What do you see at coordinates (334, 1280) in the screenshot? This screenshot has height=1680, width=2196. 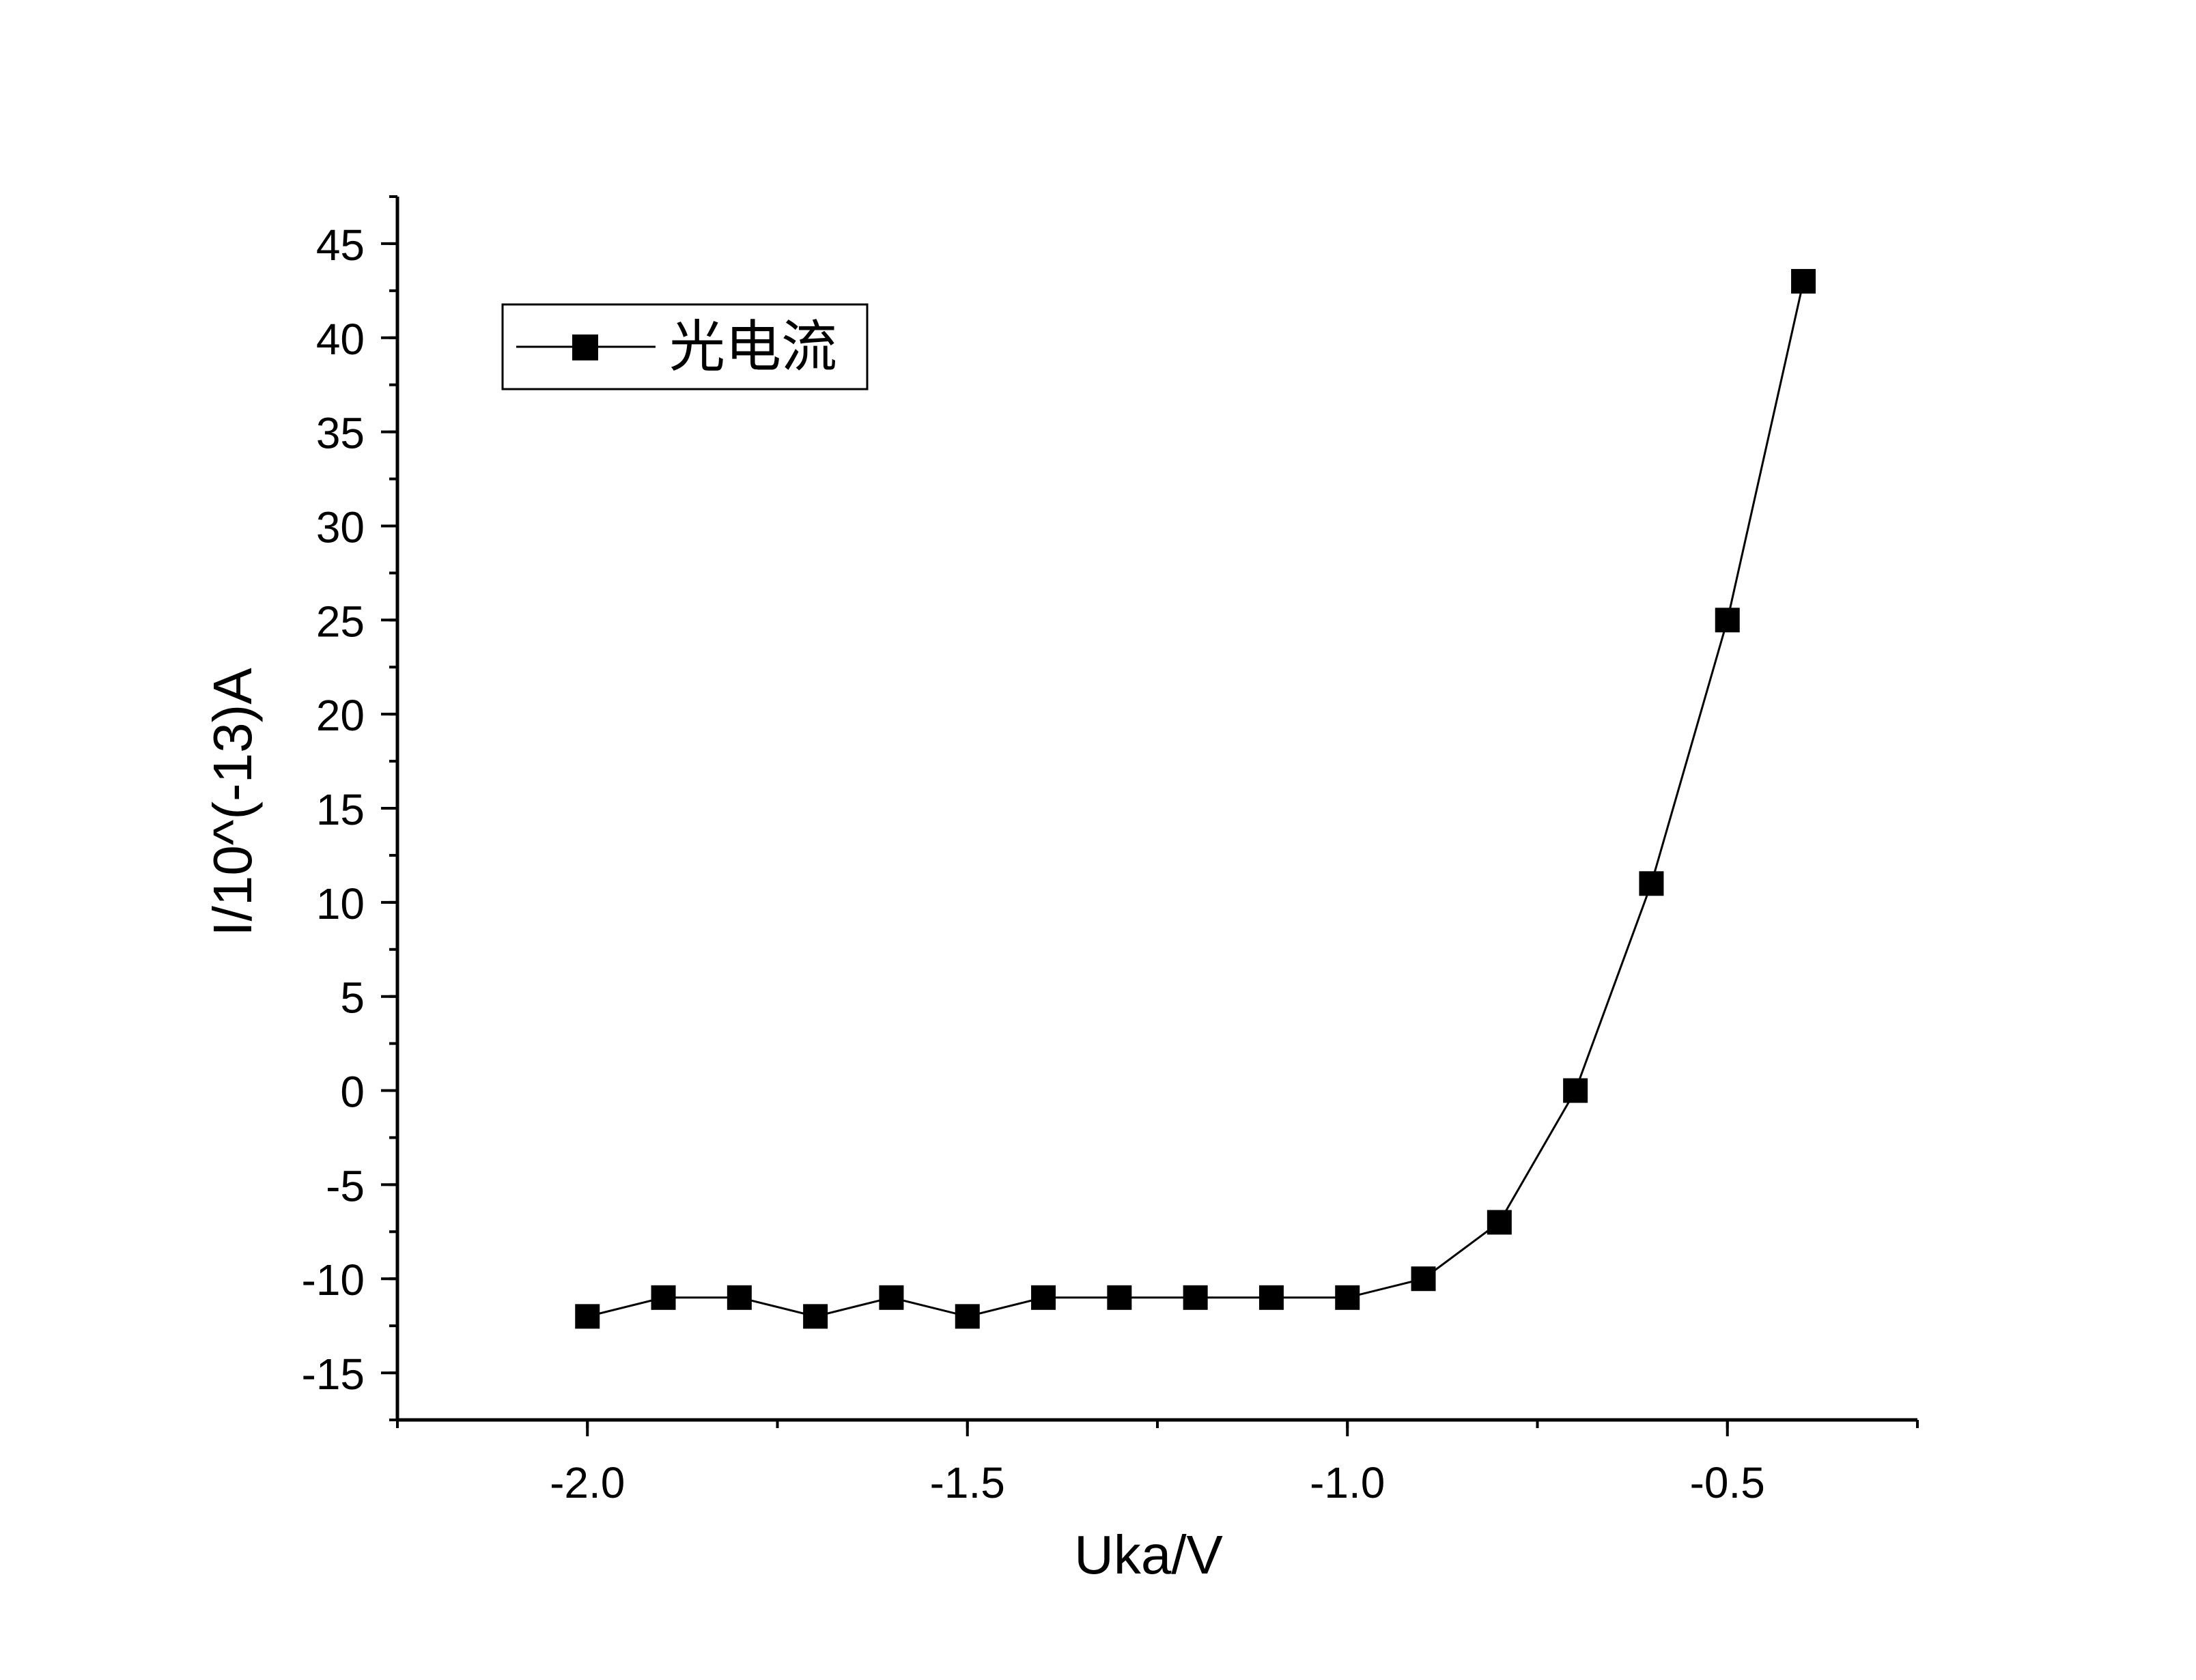 I see `y-tick-label: -10` at bounding box center [334, 1280].